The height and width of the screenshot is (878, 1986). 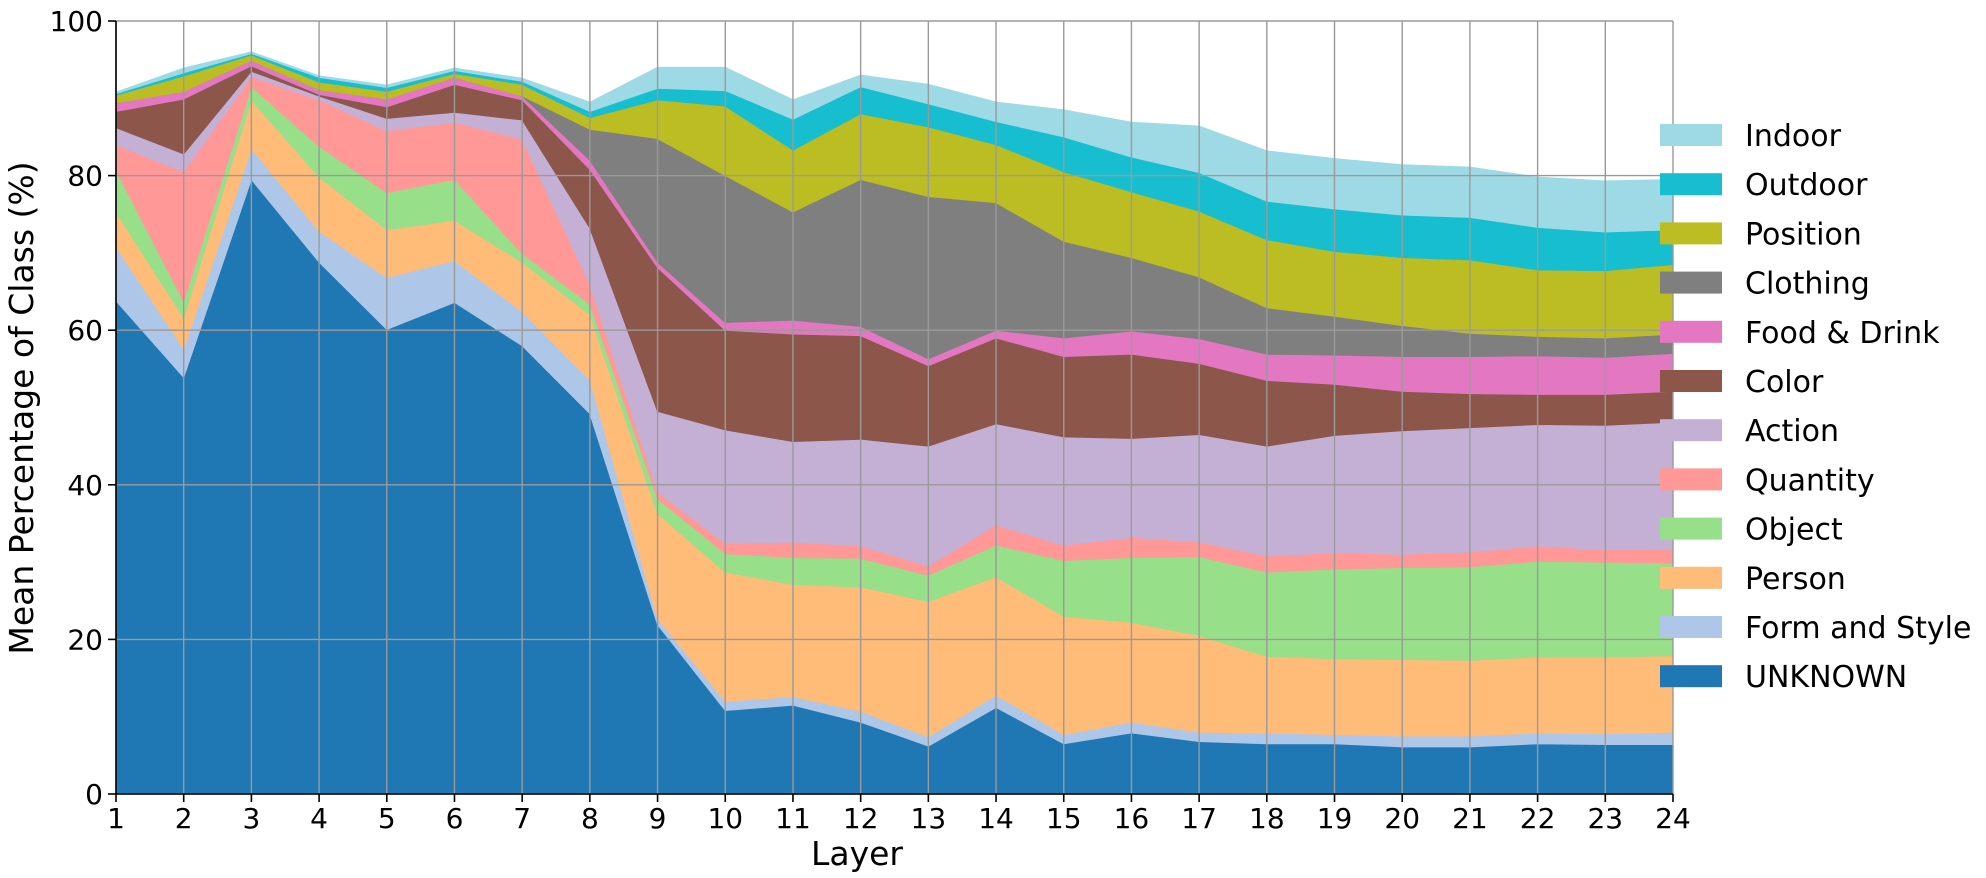 I want to click on x-tick-label: 14, so click(x=996, y=818).